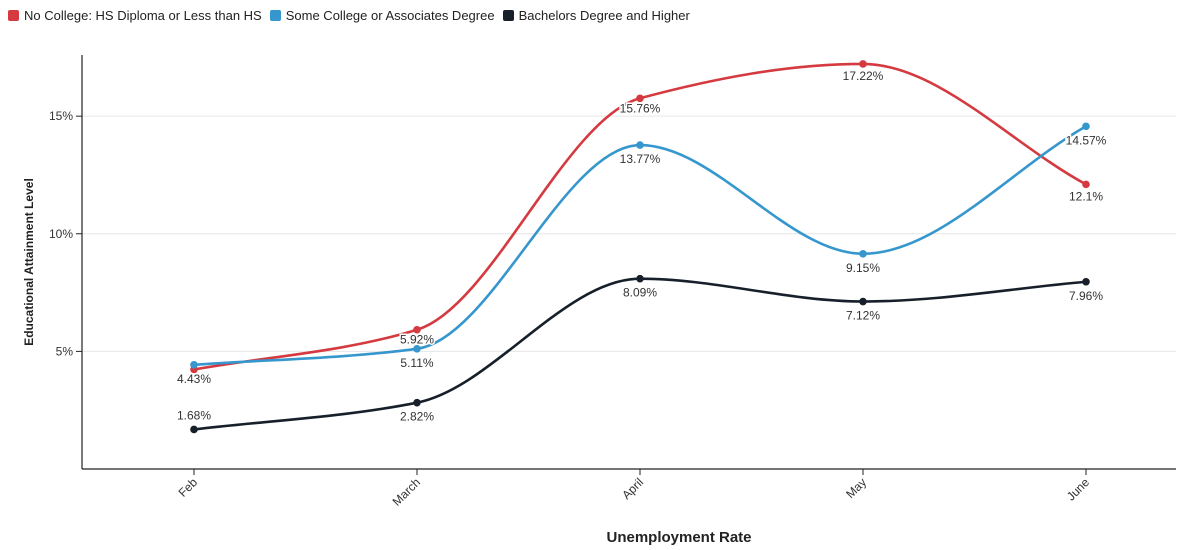  What do you see at coordinates (417, 340) in the screenshot?
I see `data-label: 5.92%` at bounding box center [417, 340].